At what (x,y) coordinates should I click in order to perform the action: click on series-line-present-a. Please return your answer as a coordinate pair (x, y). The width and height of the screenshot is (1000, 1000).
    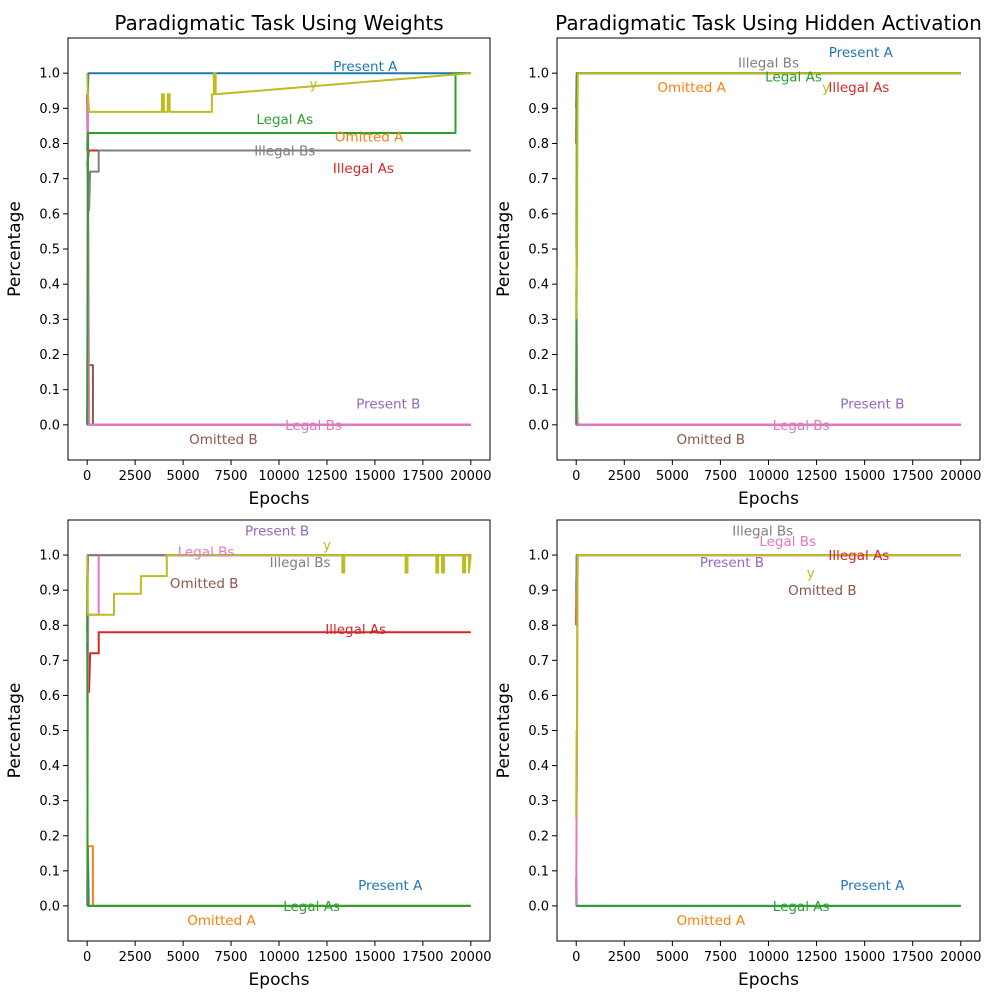
    Looking at the image, I should click on (278, 876).